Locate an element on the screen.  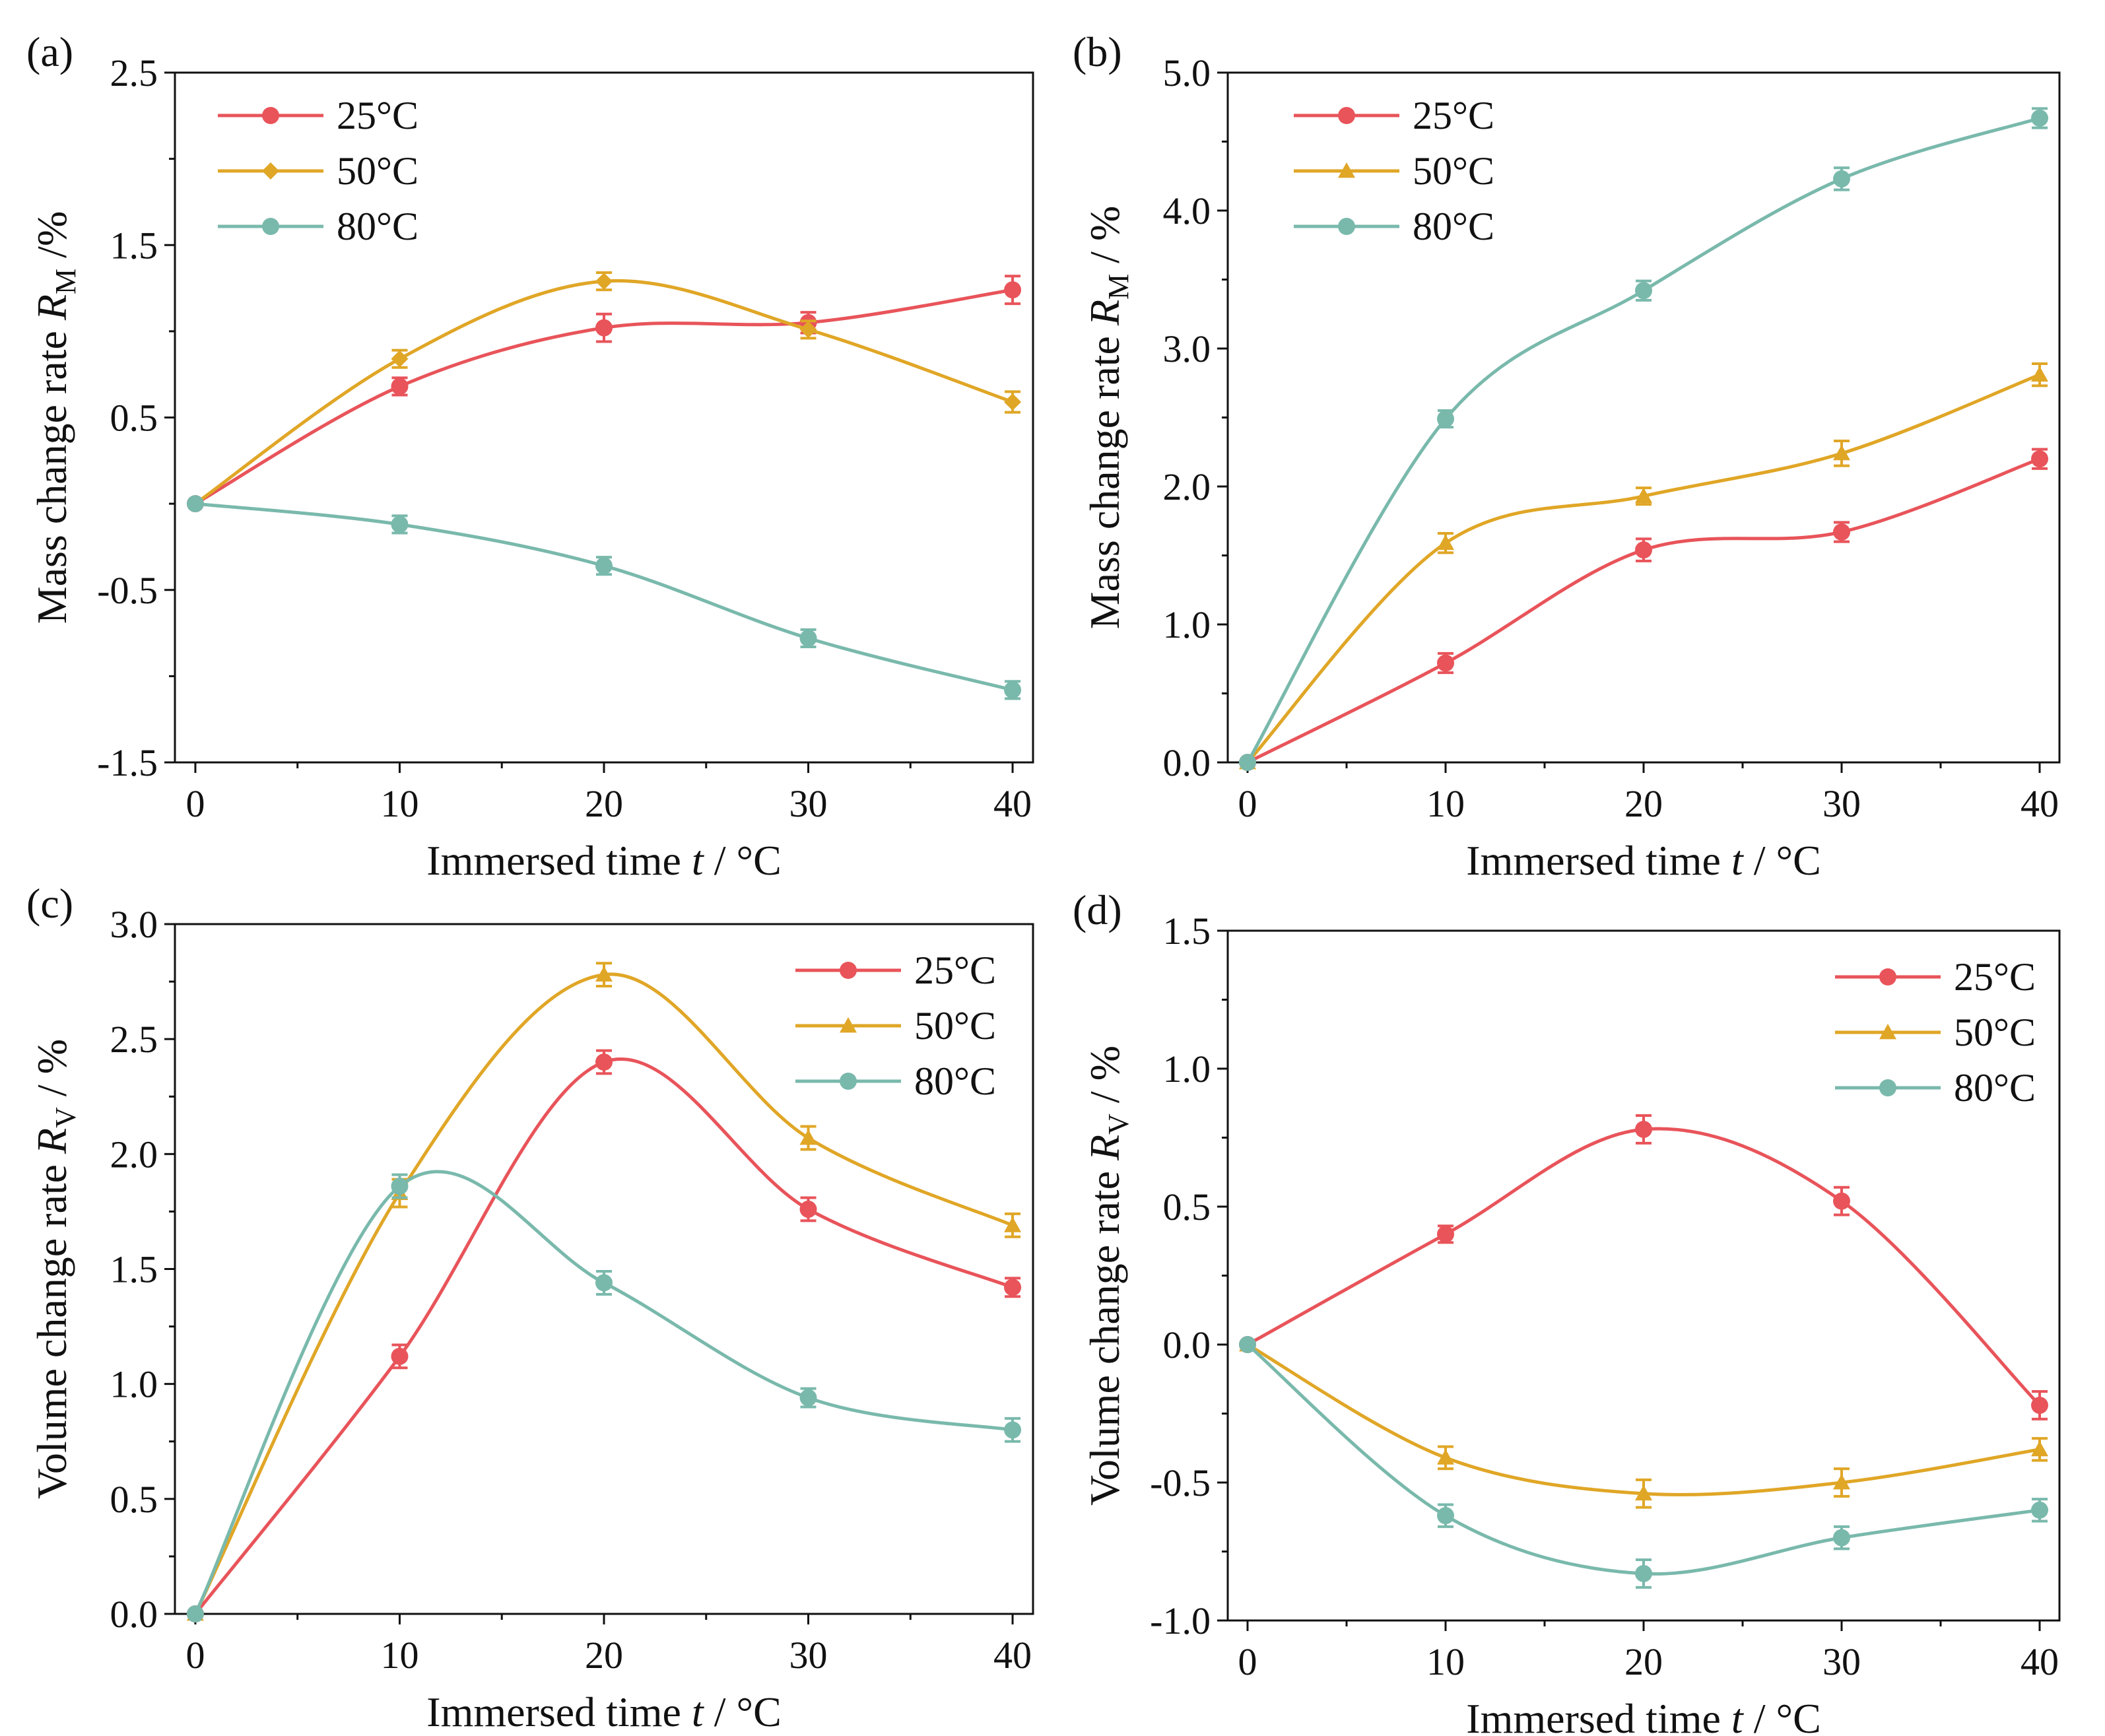
y-tick-label: 3.0 is located at coordinates (1187, 348).